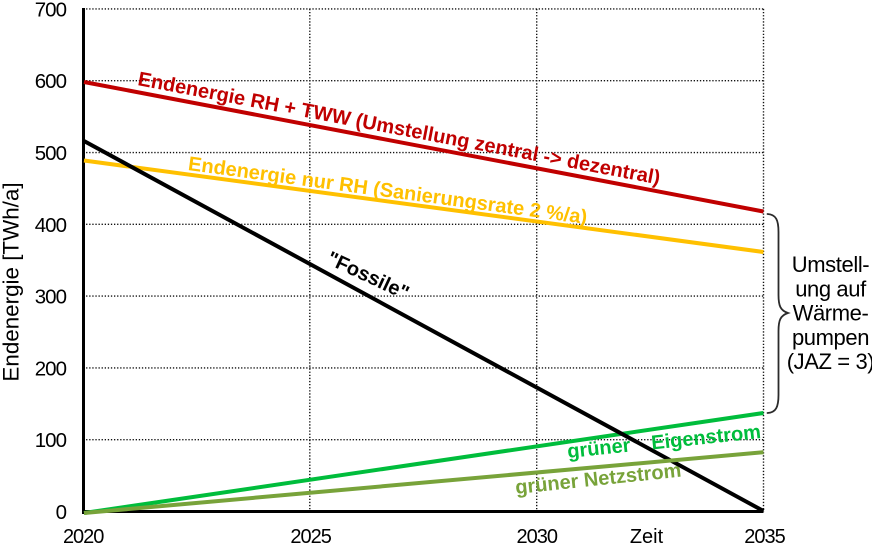  Describe the element at coordinates (764, 536) in the screenshot. I see `svg-text: 2035` at that location.